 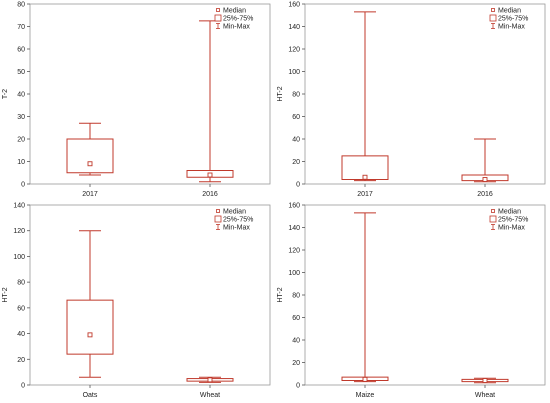 What do you see at coordinates (21, 117) in the screenshot?
I see `y-tick-label: 30` at bounding box center [21, 117].